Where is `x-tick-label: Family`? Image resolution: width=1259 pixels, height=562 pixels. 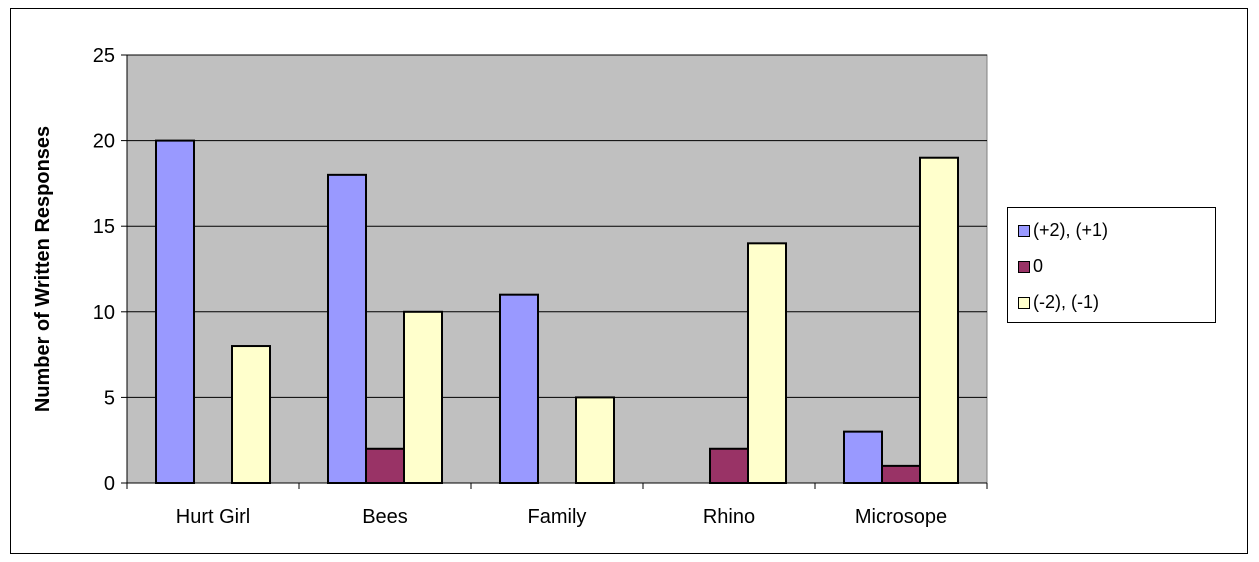 x-tick-label: Family is located at coordinates (557, 517).